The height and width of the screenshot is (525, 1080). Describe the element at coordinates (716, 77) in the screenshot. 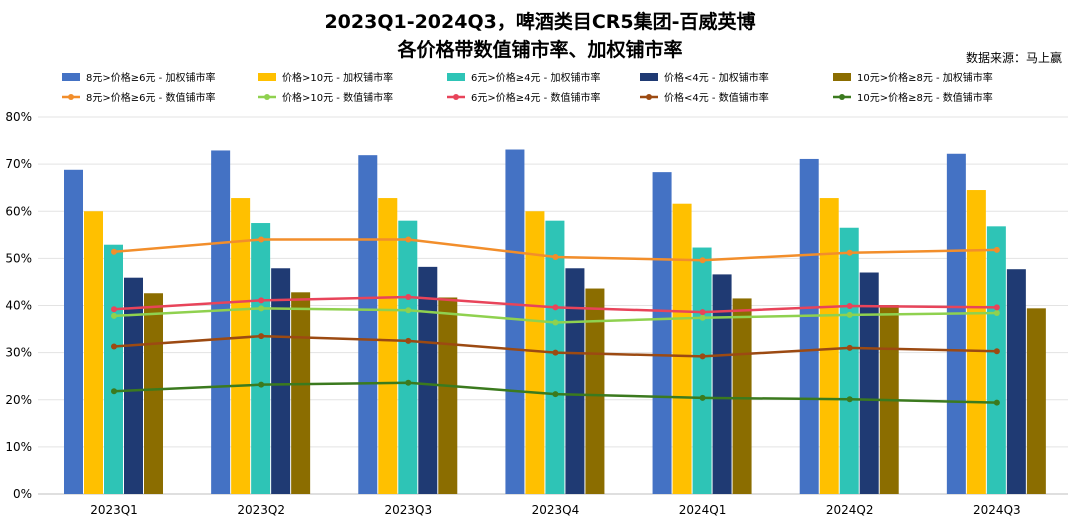

I see `legend-label: 价格<4元 - 加权铺市率` at that location.